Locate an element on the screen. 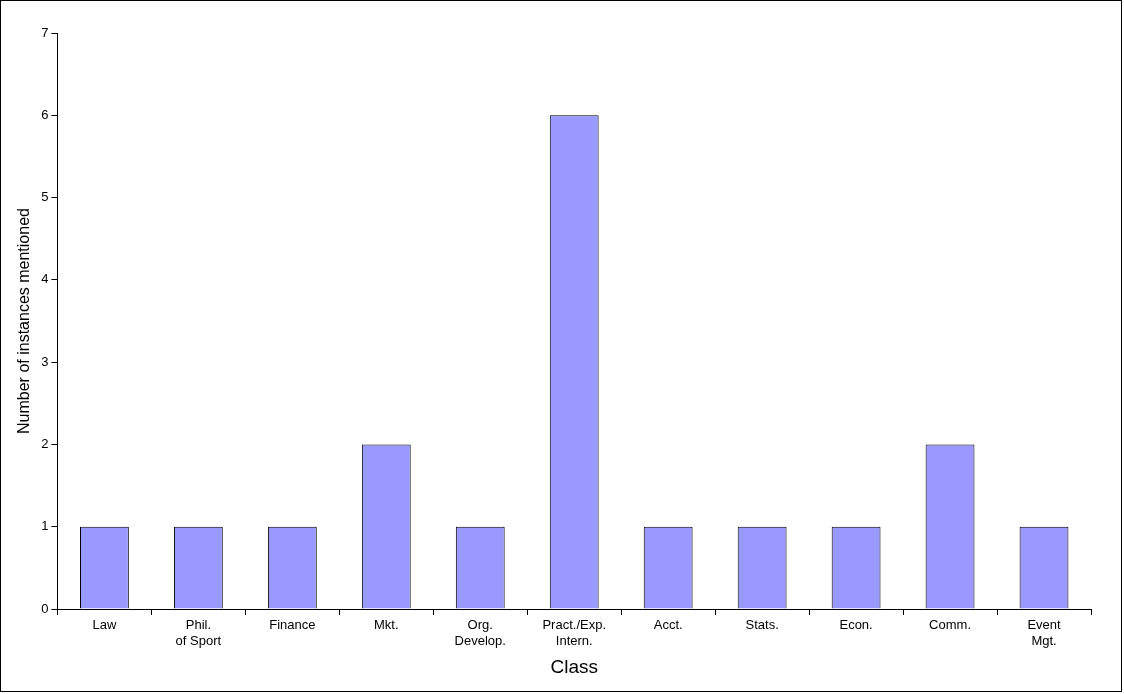 The width and height of the screenshot is (1124, 694). y-tick-label: 7 is located at coordinates (45, 32).